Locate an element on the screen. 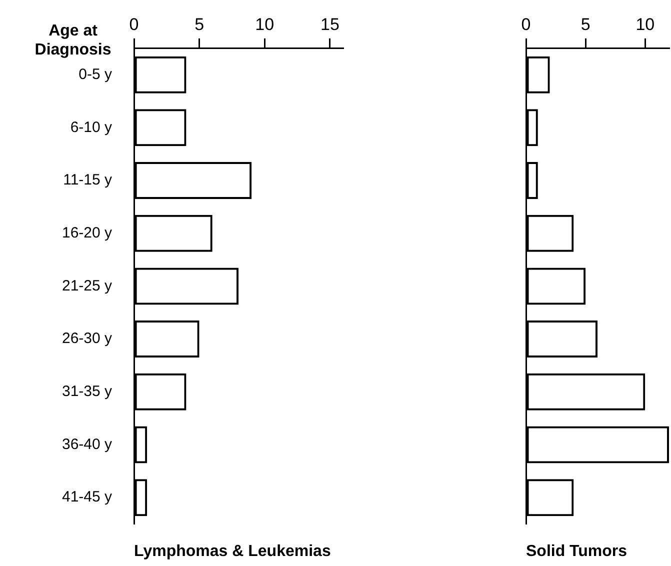 This screenshot has width=671, height=566. y-axis-title: Age at Diagnosis is located at coordinates (73, 40).